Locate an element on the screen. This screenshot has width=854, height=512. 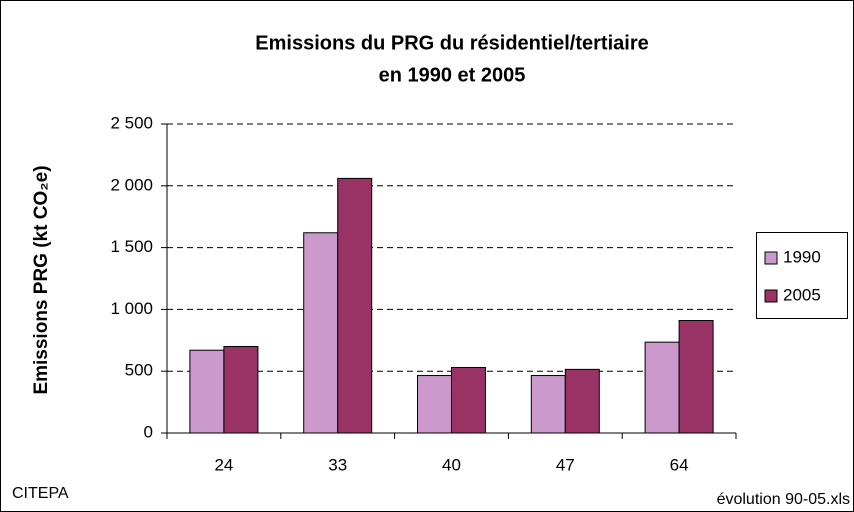
source: CITEPA is located at coordinates (40, 493).